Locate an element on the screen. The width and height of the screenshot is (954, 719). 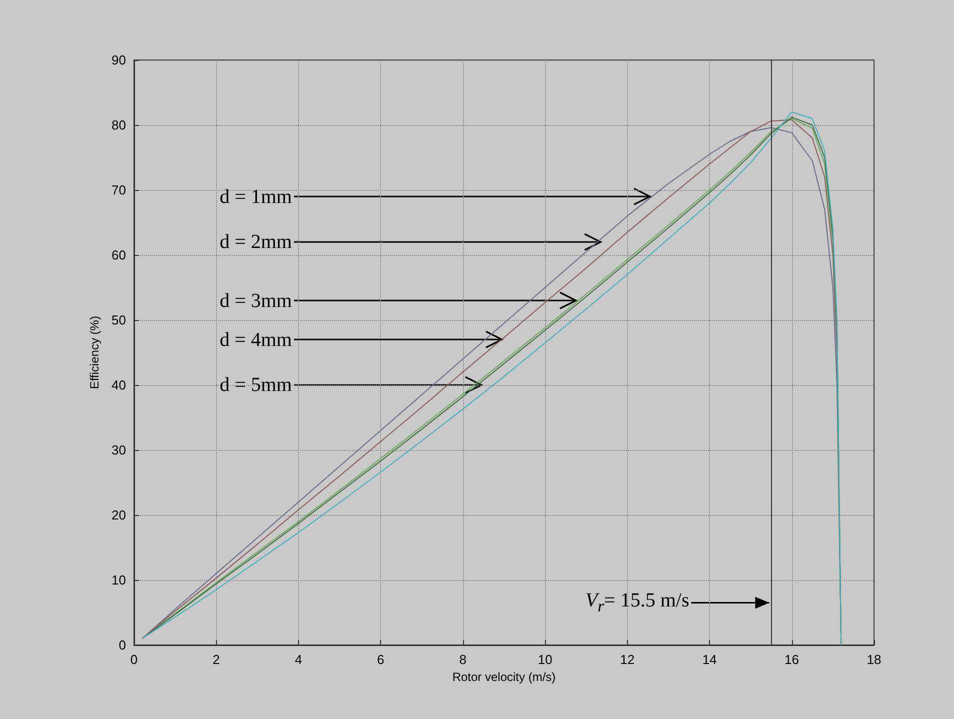
annotation: d = 4mm is located at coordinates (256, 339).